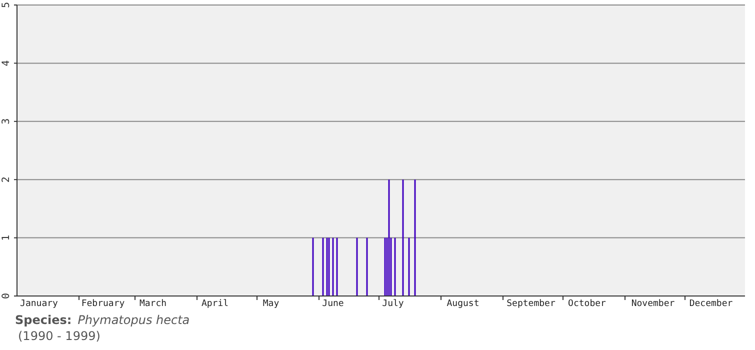 This screenshot has height=350, width=755. Describe the element at coordinates (134, 320) in the screenshot. I see `text: Phymatopus hecta` at that location.